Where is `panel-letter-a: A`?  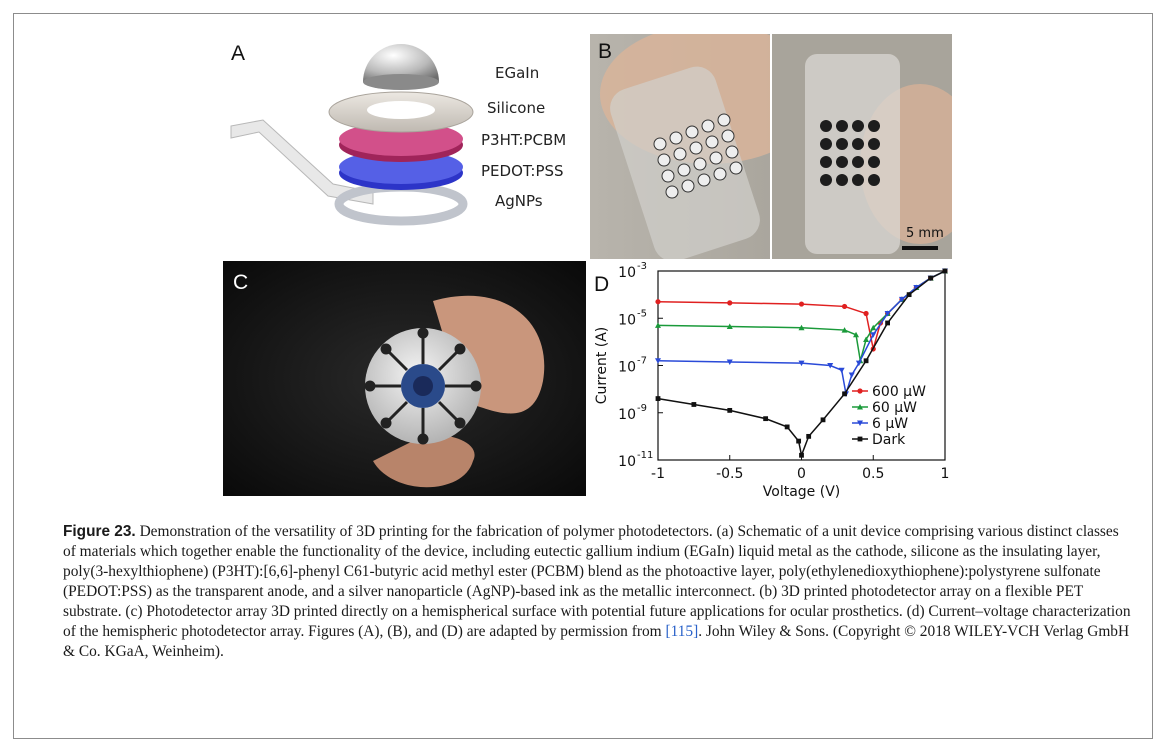 panel-letter-a: A is located at coordinates (238, 53).